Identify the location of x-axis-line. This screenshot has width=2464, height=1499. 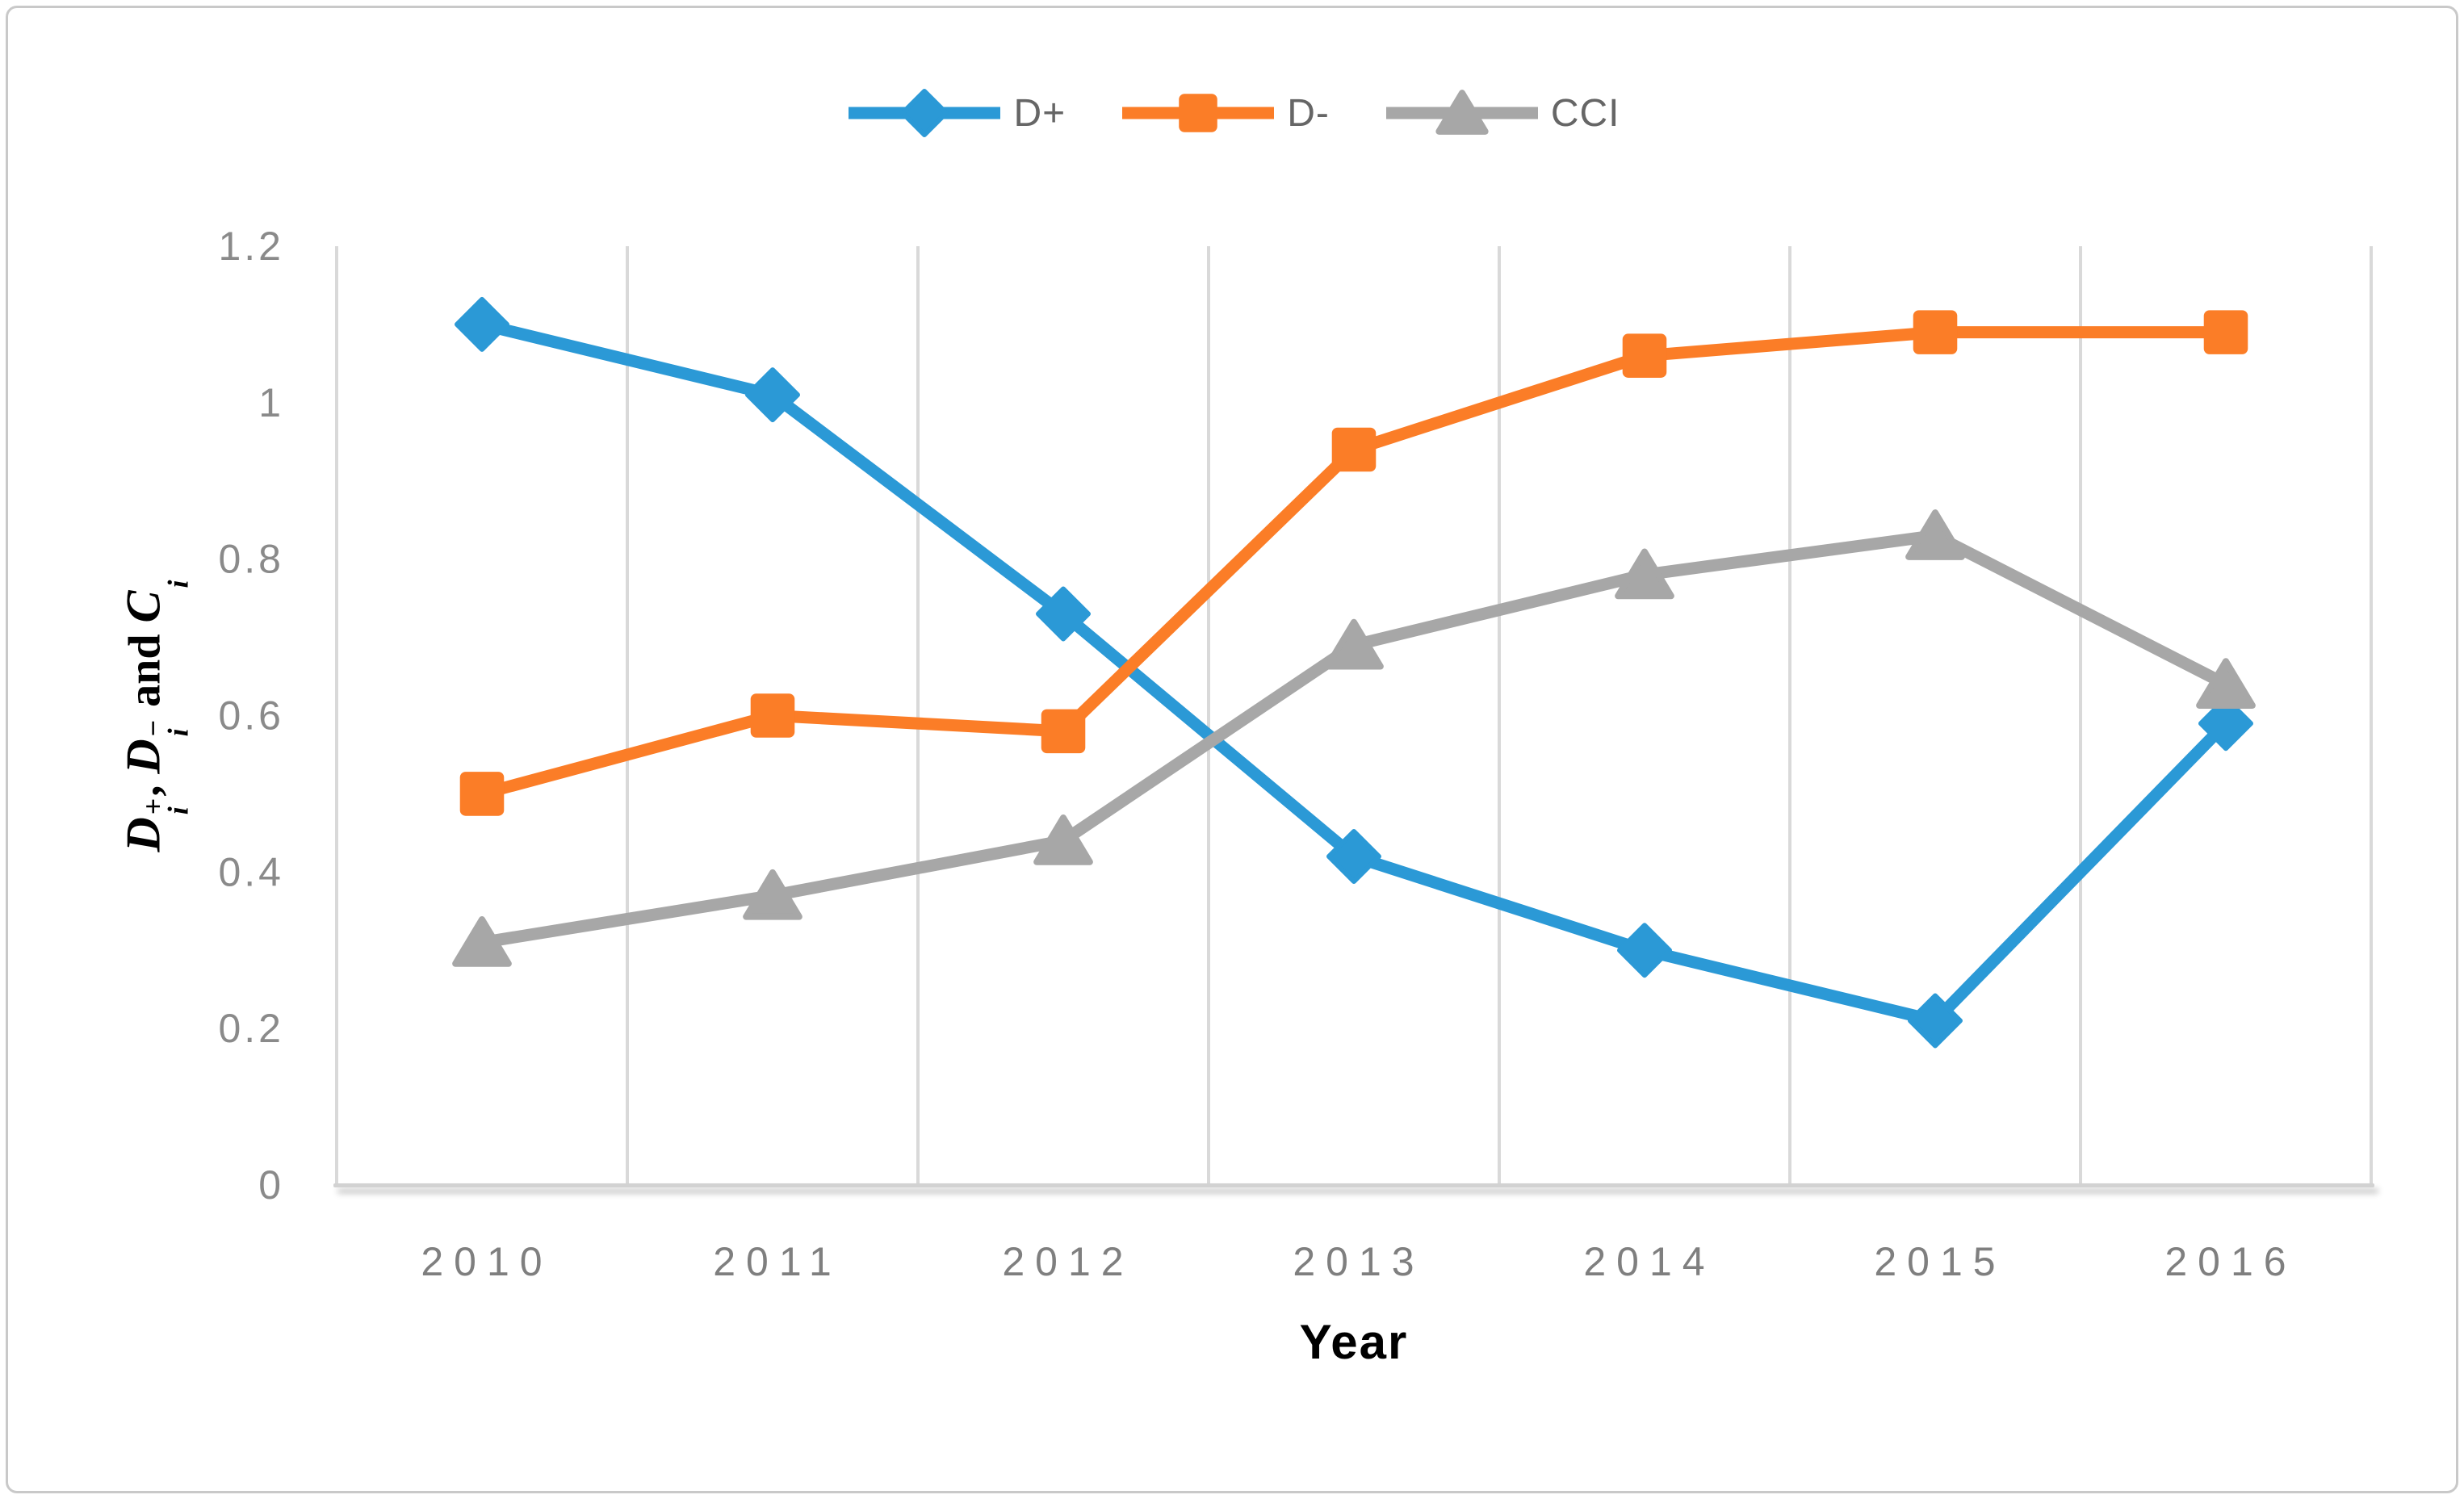
(1353, 1185).